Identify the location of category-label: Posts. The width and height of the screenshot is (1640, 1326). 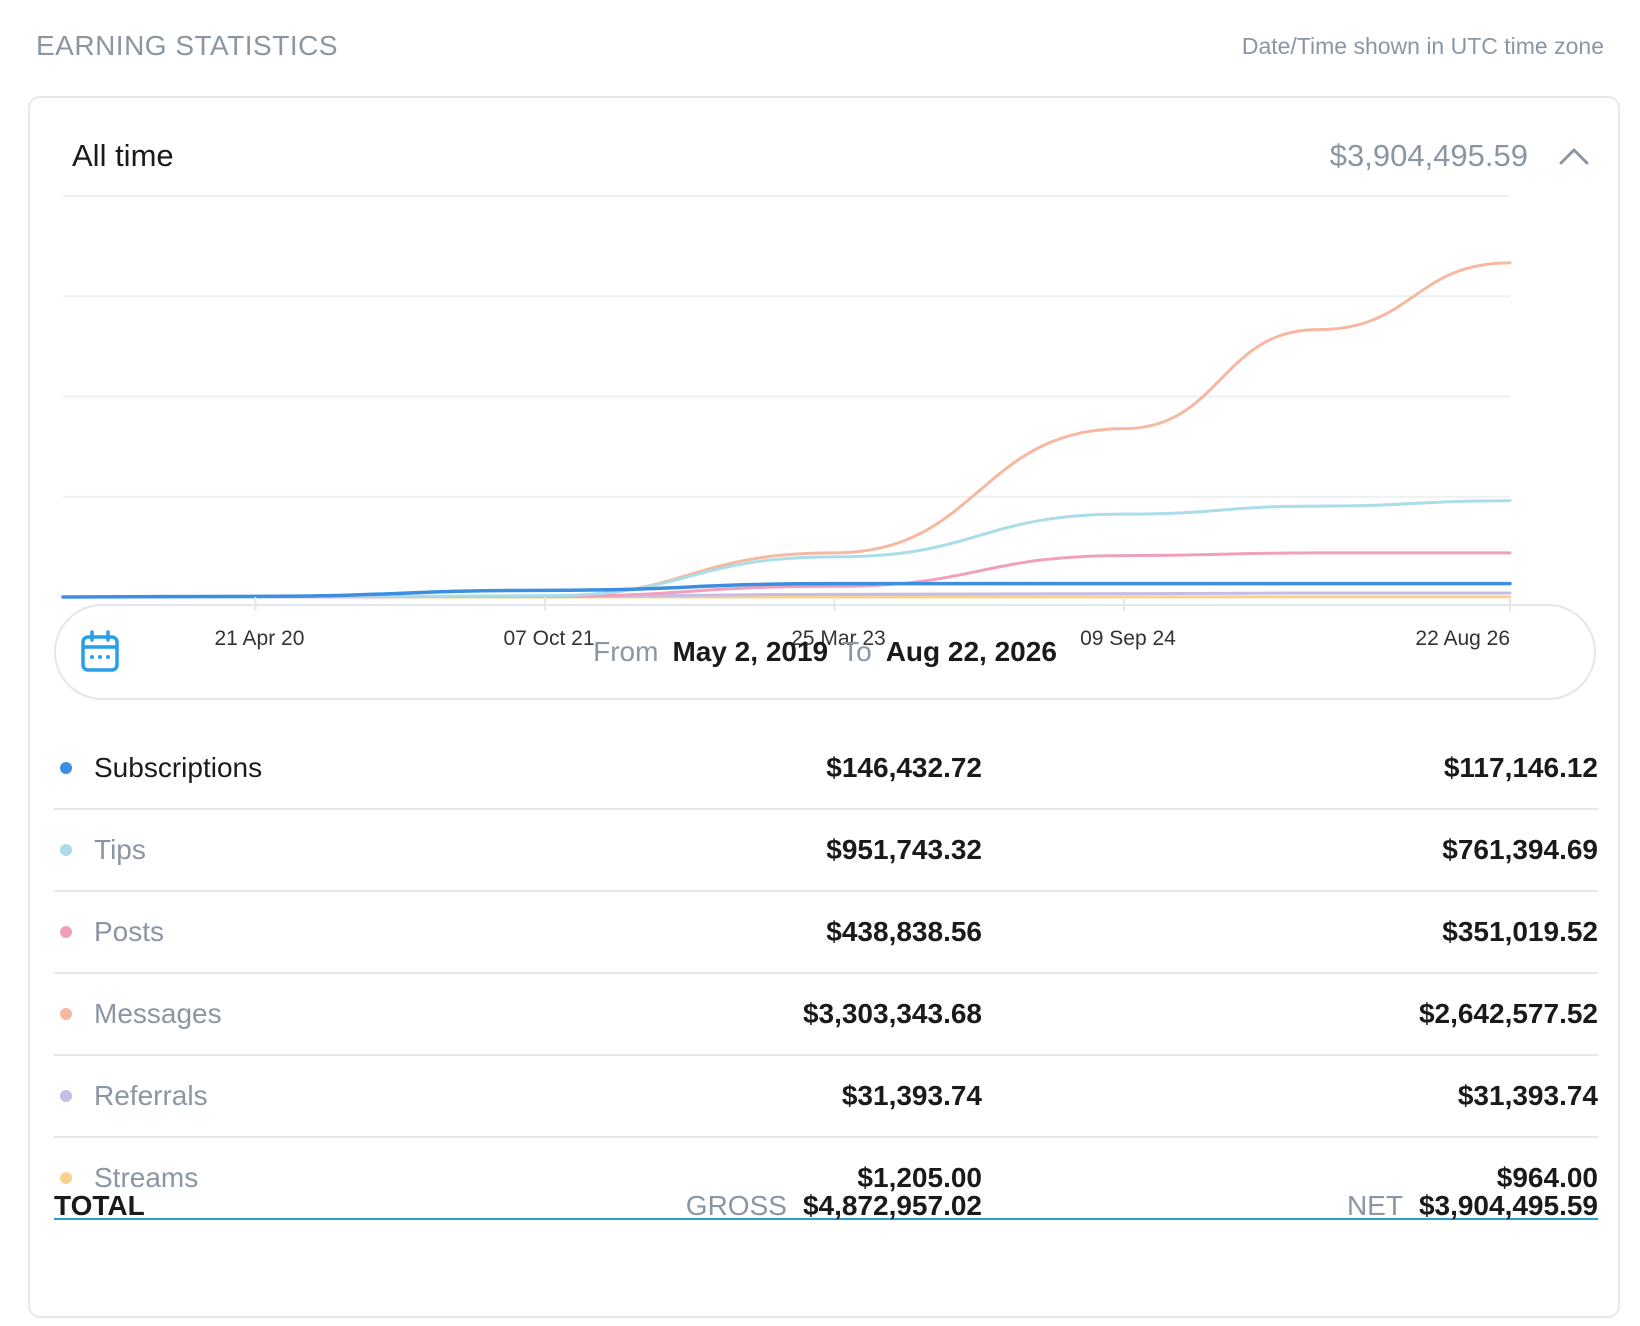
(129, 931).